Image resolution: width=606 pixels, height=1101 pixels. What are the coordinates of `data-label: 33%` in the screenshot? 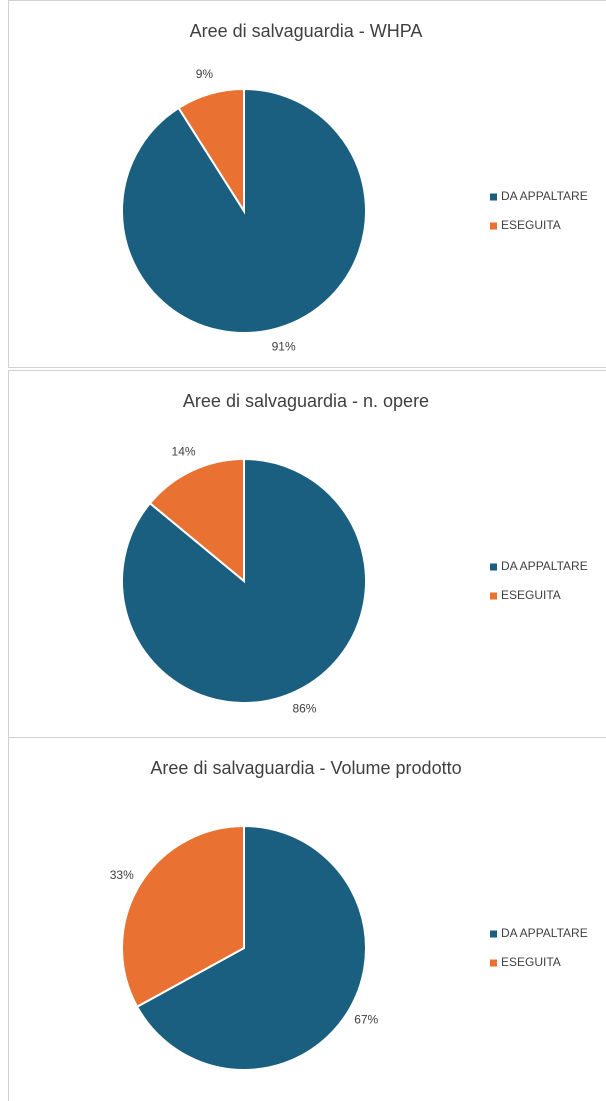 It's located at (122, 875).